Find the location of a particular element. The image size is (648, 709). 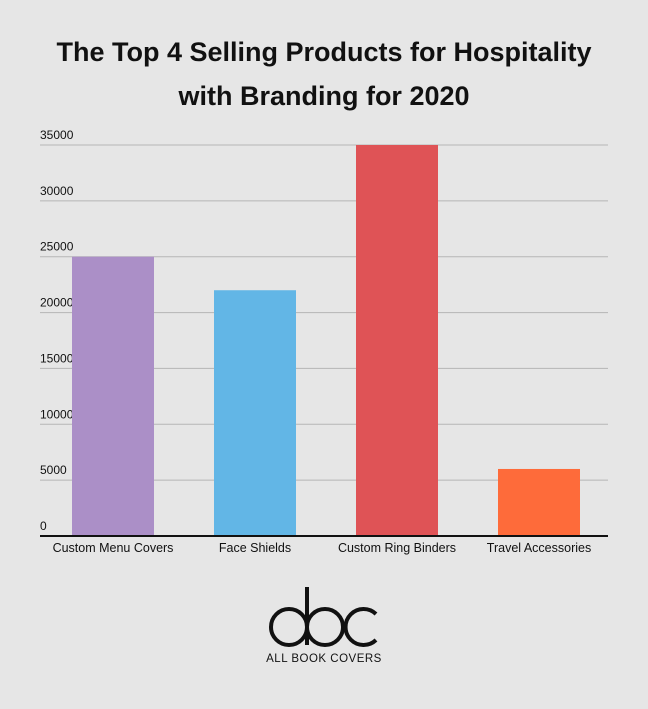

y-tick-label: 15000 is located at coordinates (57, 358).